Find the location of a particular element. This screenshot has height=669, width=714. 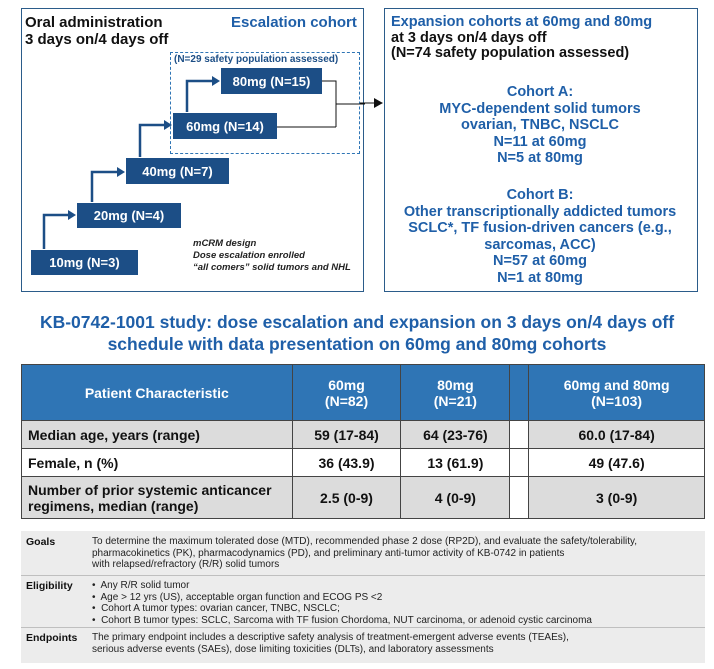

escalation-header-line1: Oral administration is located at coordinates (94, 22).